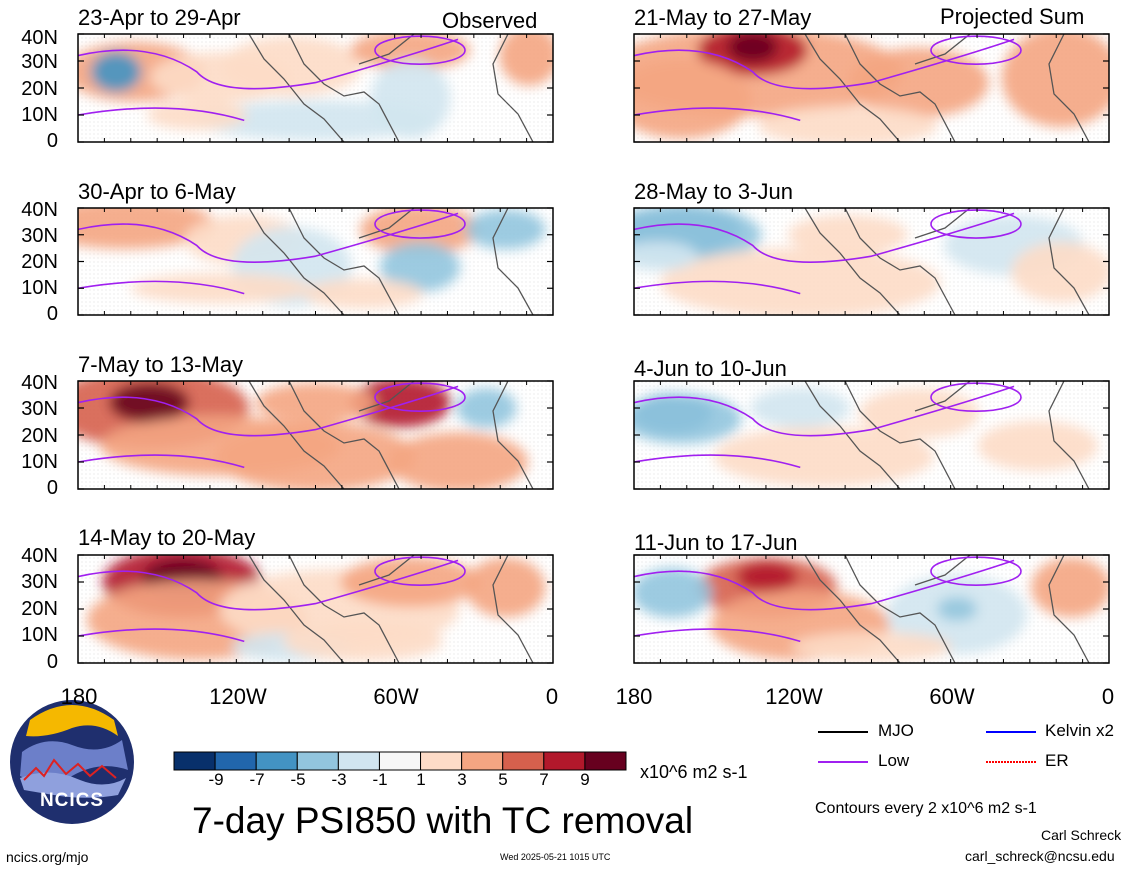  Describe the element at coordinates (710, 368) in the screenshot. I see `panel-title-7: 4-Jun to 10-Jun` at that location.